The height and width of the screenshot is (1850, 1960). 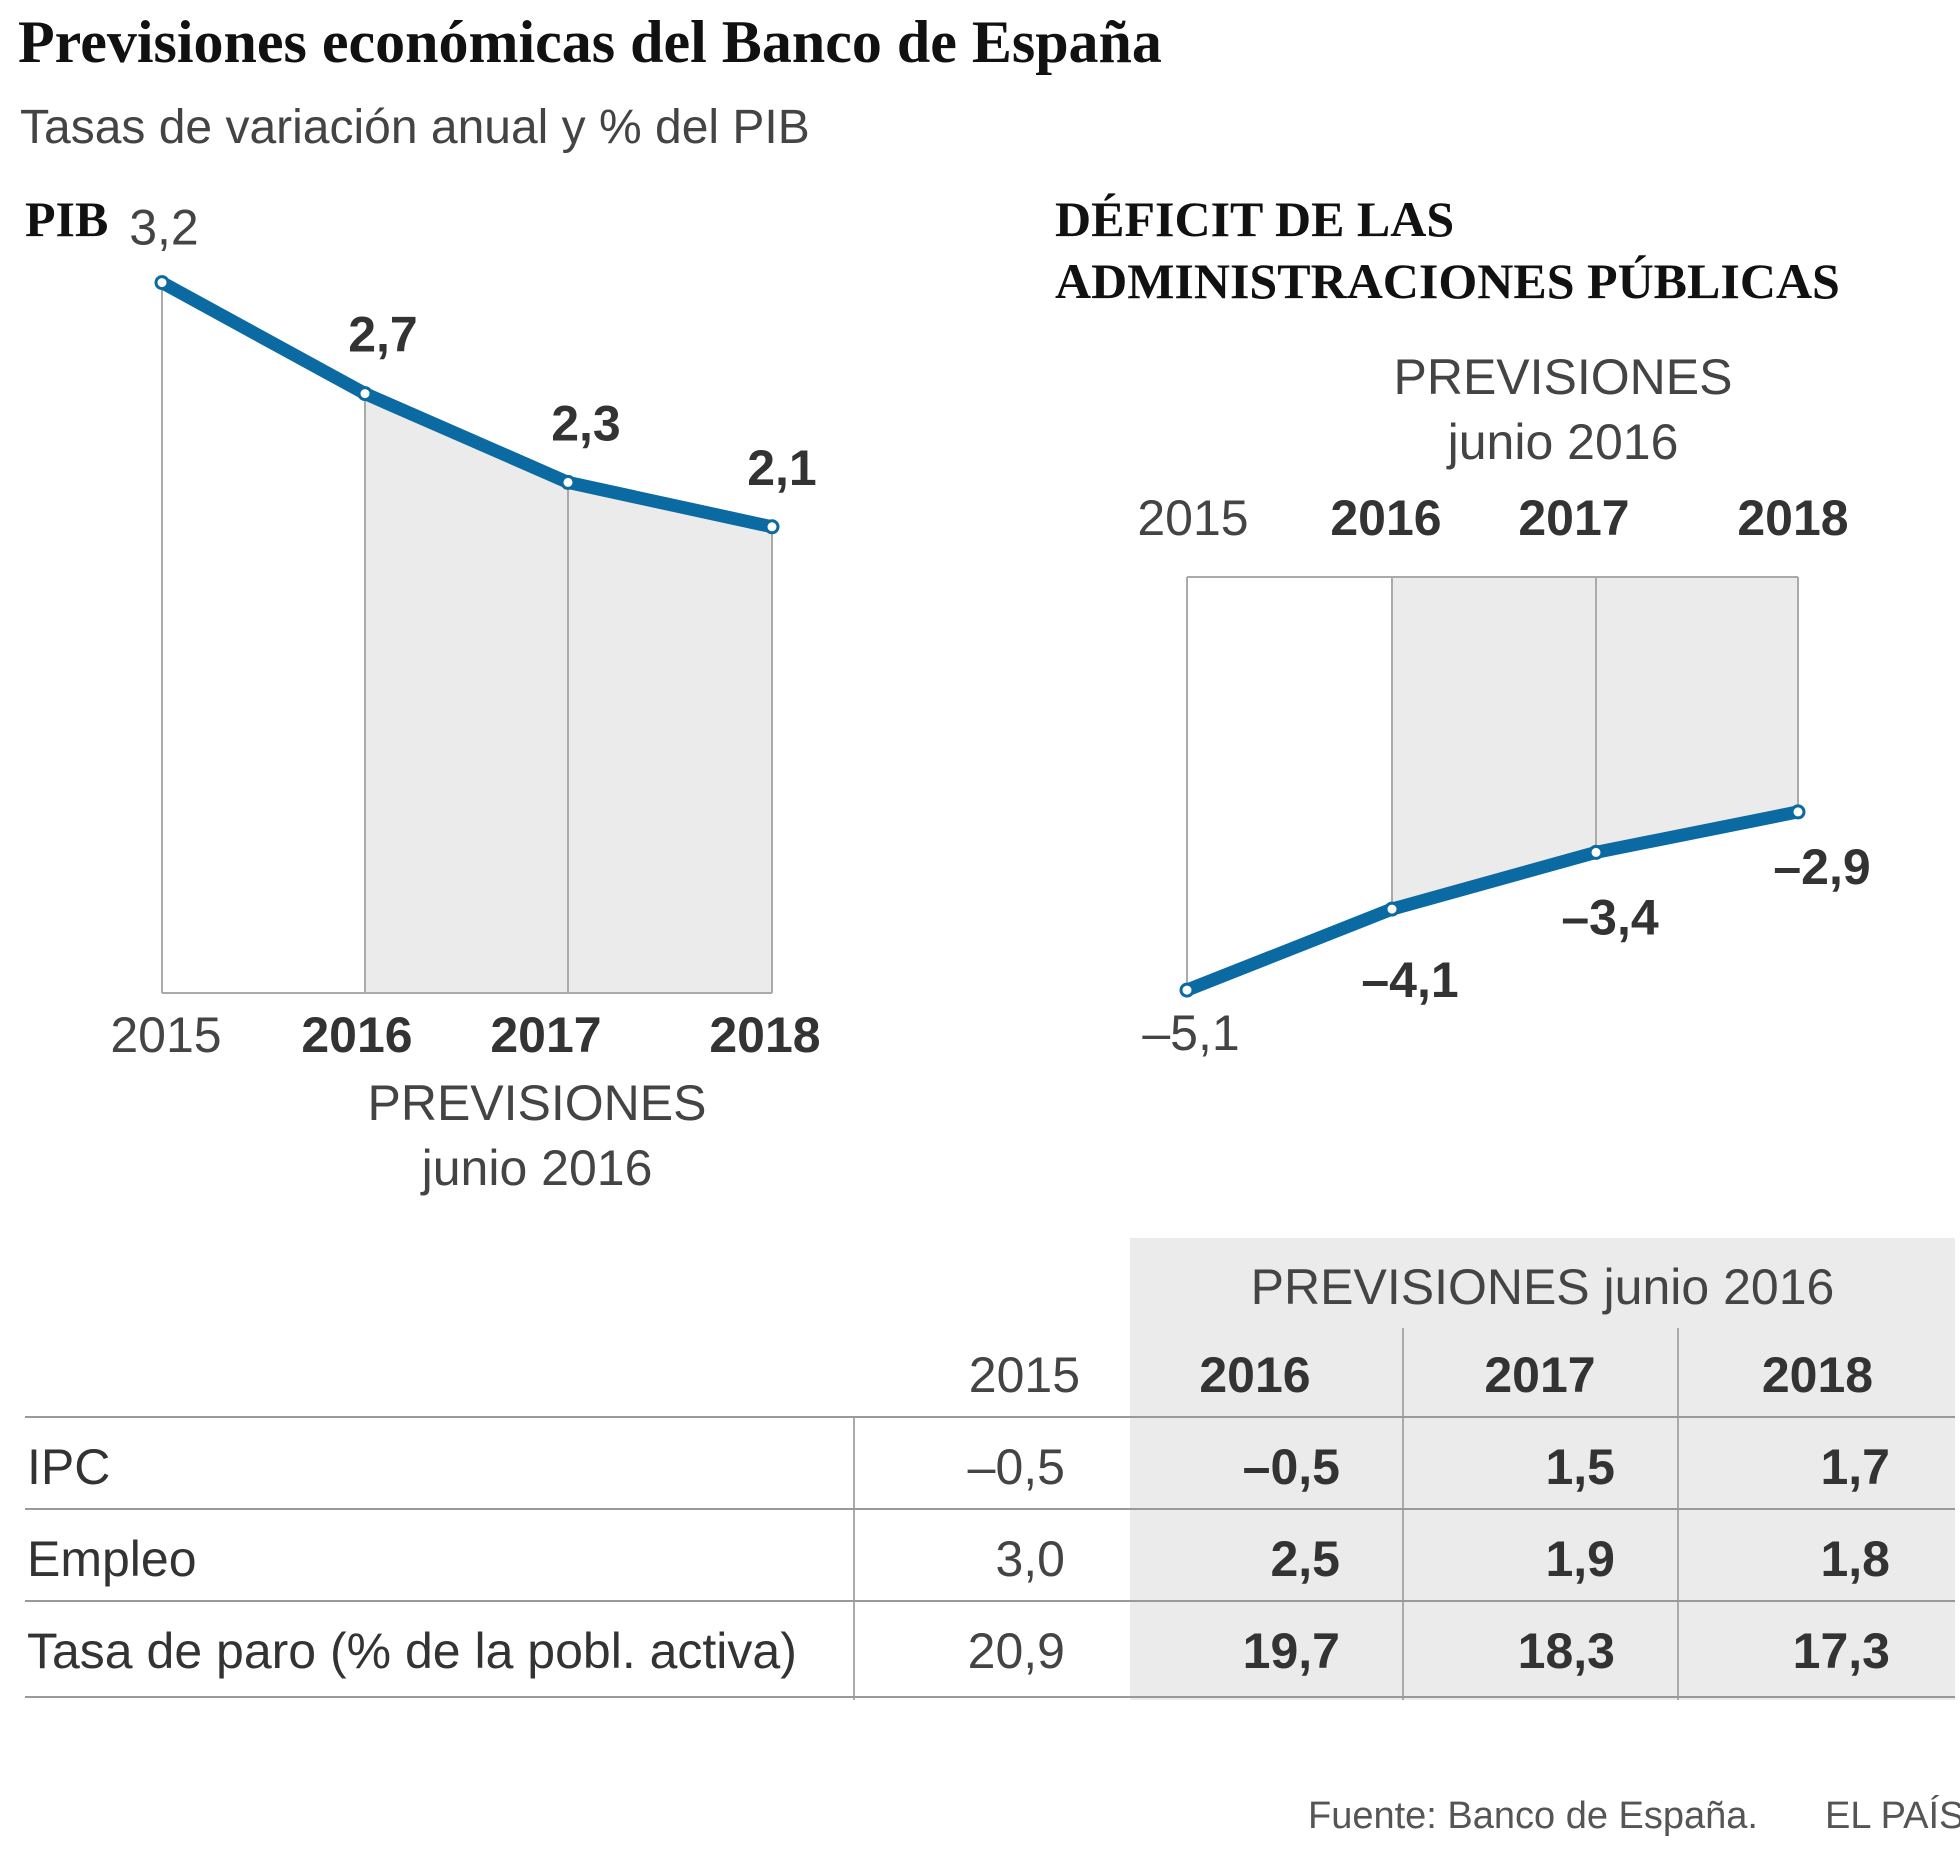 I want to click on value-label: –3,4, so click(x=1610, y=917).